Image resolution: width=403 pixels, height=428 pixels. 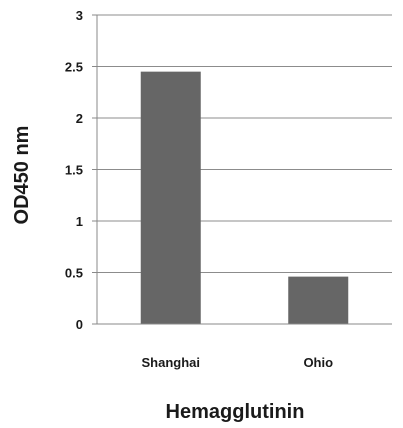 I want to click on y-tick-label: 0, so click(x=79, y=324).